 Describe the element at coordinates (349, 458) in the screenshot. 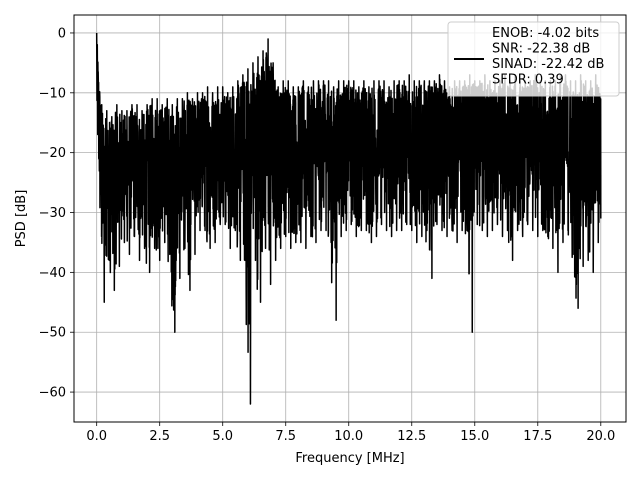

I see `x-axis-label: Frequency [MHz]` at that location.